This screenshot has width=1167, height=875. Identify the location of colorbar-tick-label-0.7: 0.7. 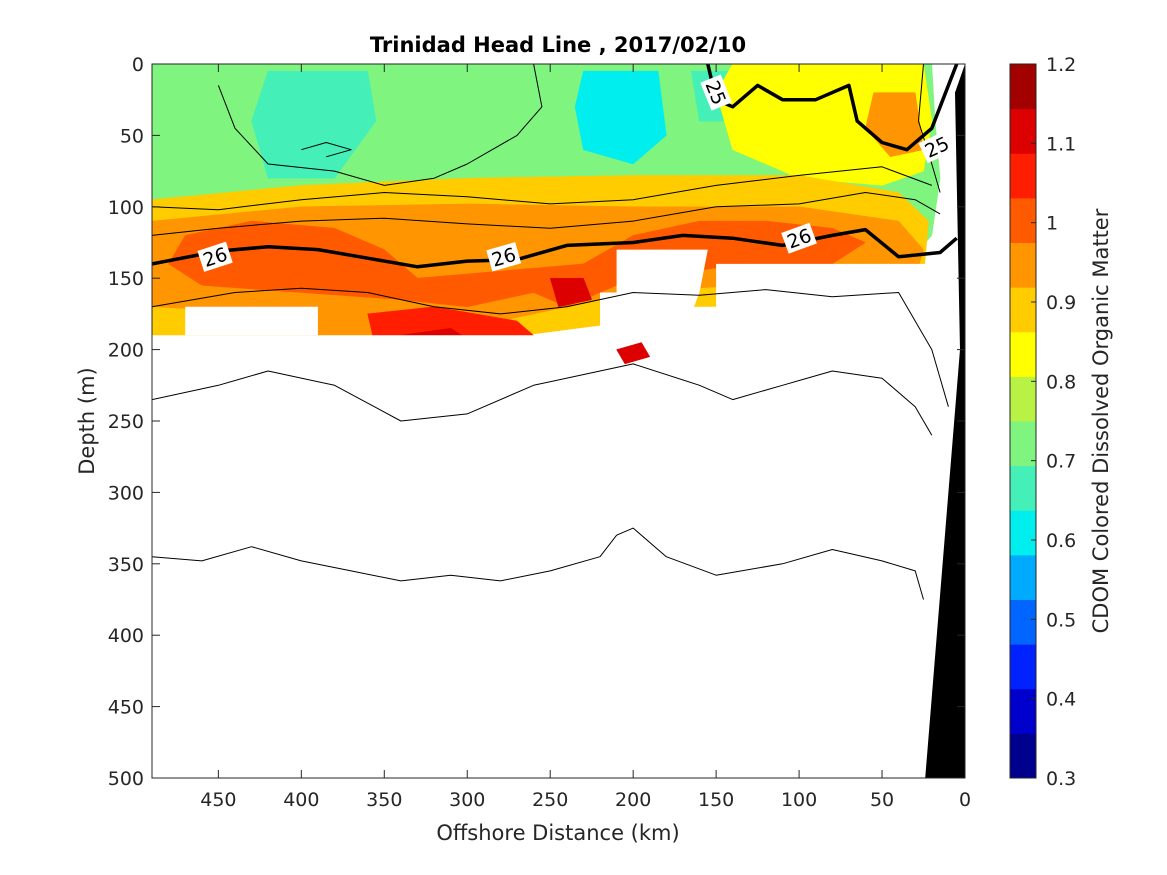
(1061, 462).